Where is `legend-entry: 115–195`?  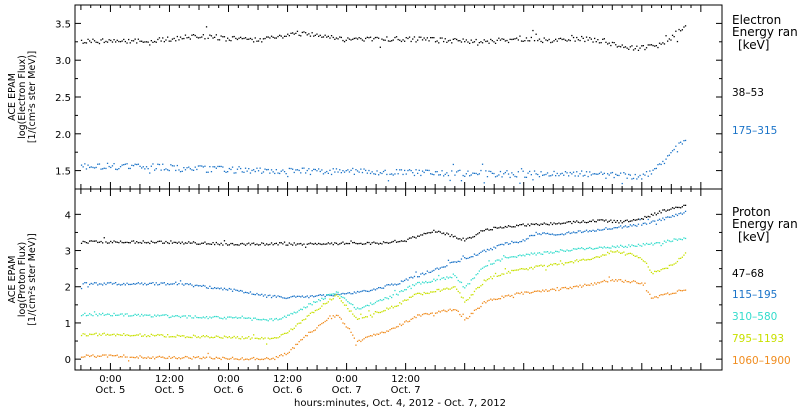 legend-entry: 115–195 is located at coordinates (754, 295).